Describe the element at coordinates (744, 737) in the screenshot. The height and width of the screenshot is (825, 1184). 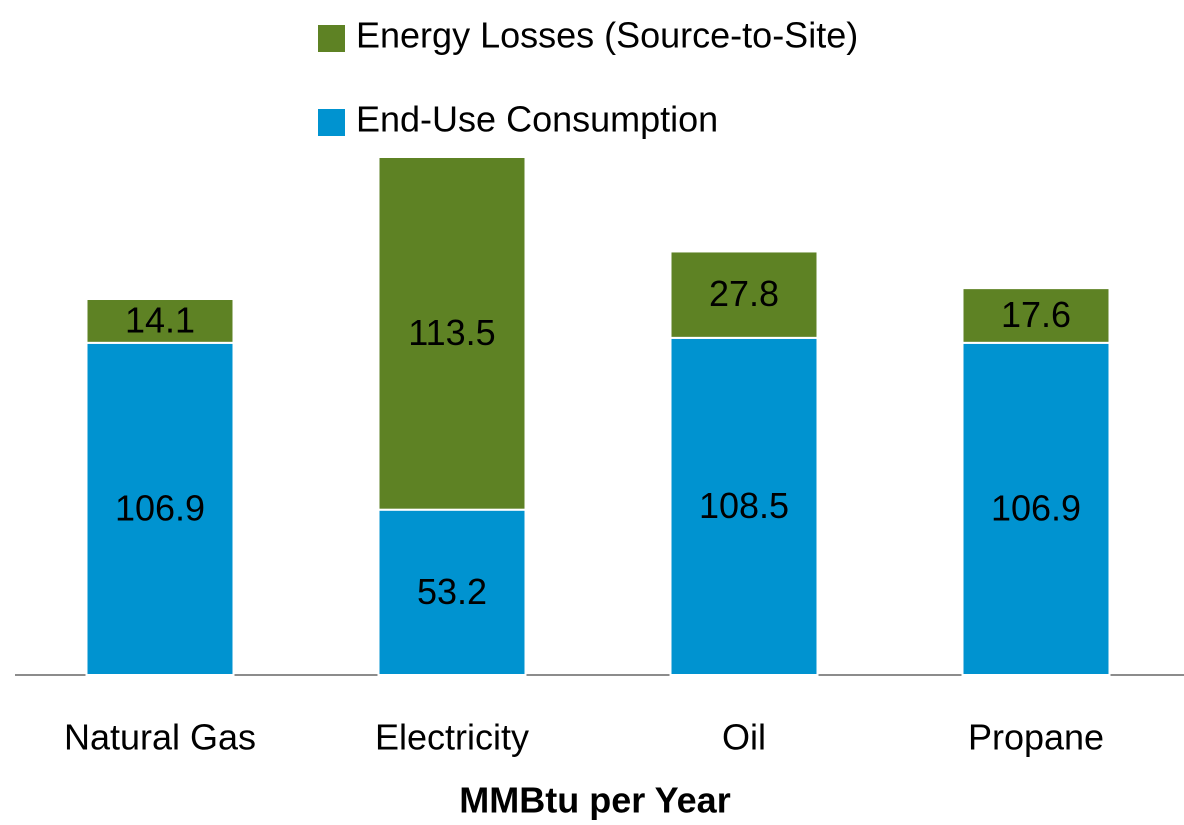
I see `x-tick-label: Oil` at that location.